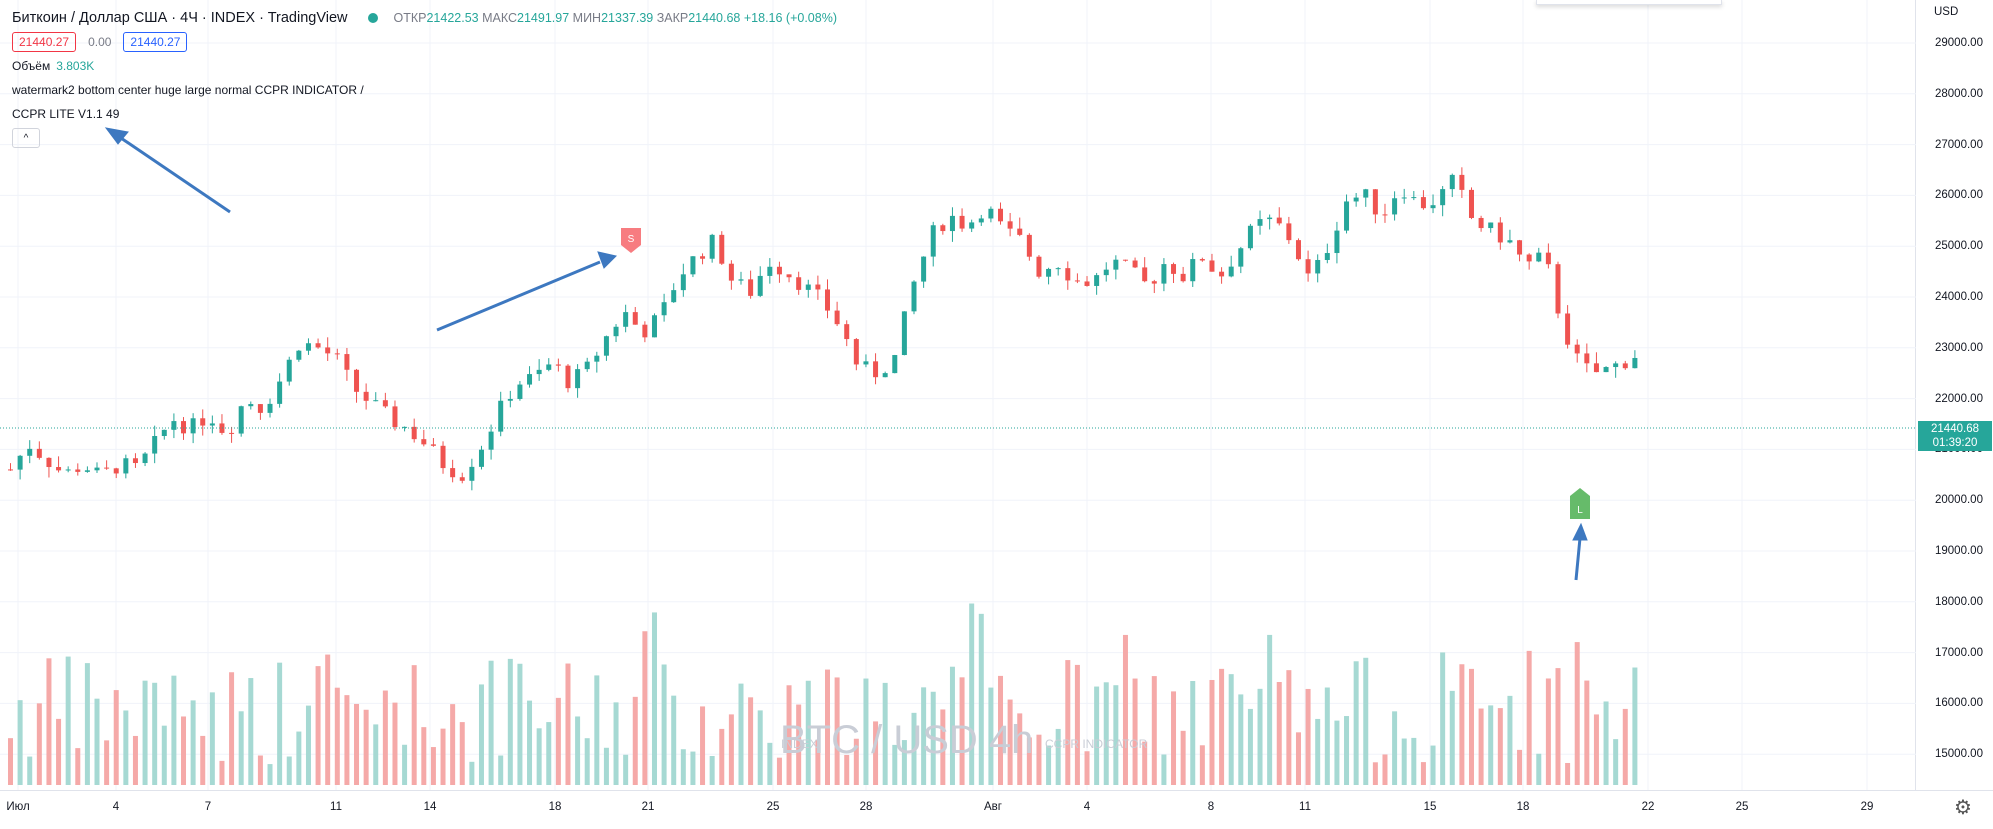 The width and height of the screenshot is (1993, 829). I want to click on price-tick-label: 20000.00, so click(1959, 500).